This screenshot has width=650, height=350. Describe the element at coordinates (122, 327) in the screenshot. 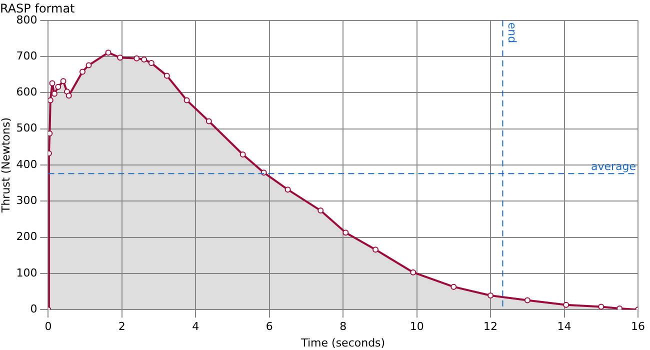

I see `x-tick-label: 2` at that location.